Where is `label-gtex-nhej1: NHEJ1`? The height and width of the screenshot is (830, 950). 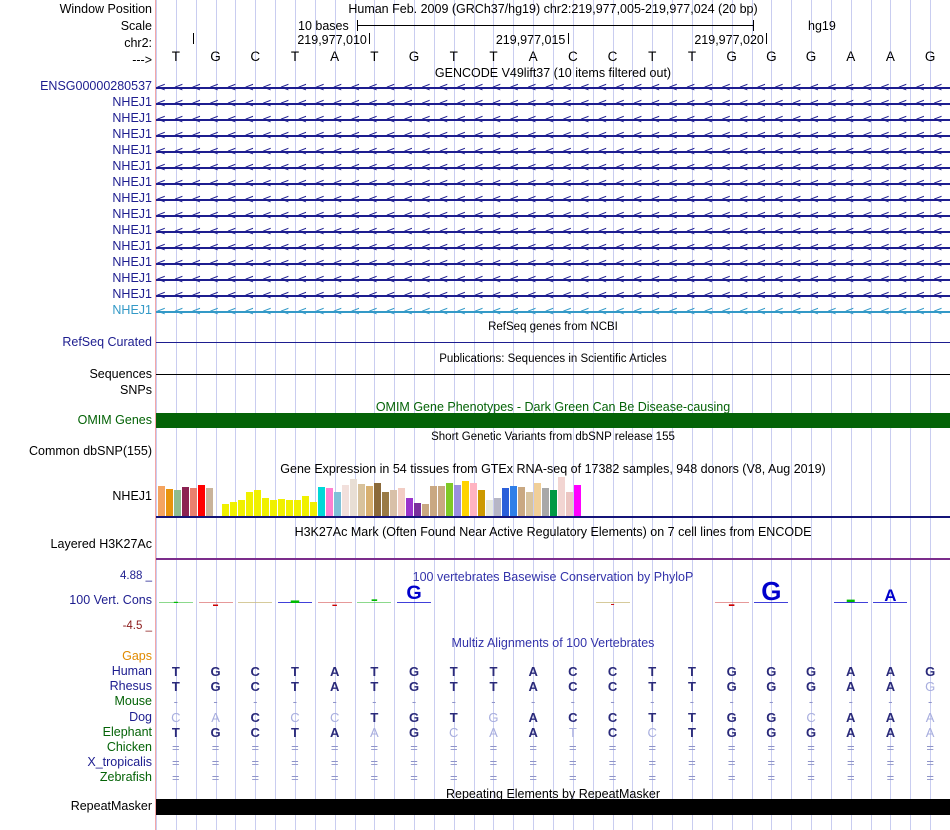 label-gtex-nhej1: NHEJ1 is located at coordinates (132, 496).